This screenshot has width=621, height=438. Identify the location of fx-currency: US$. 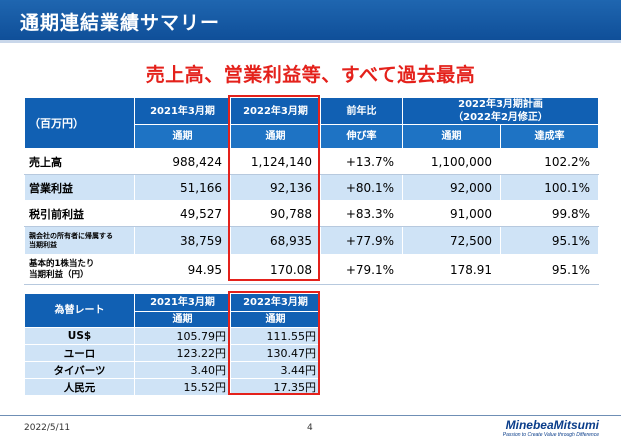
(79, 336).